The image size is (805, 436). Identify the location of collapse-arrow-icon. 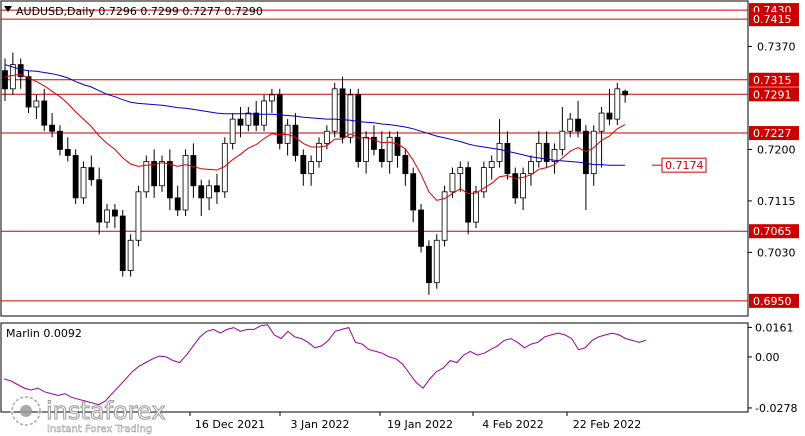
(8, 9).